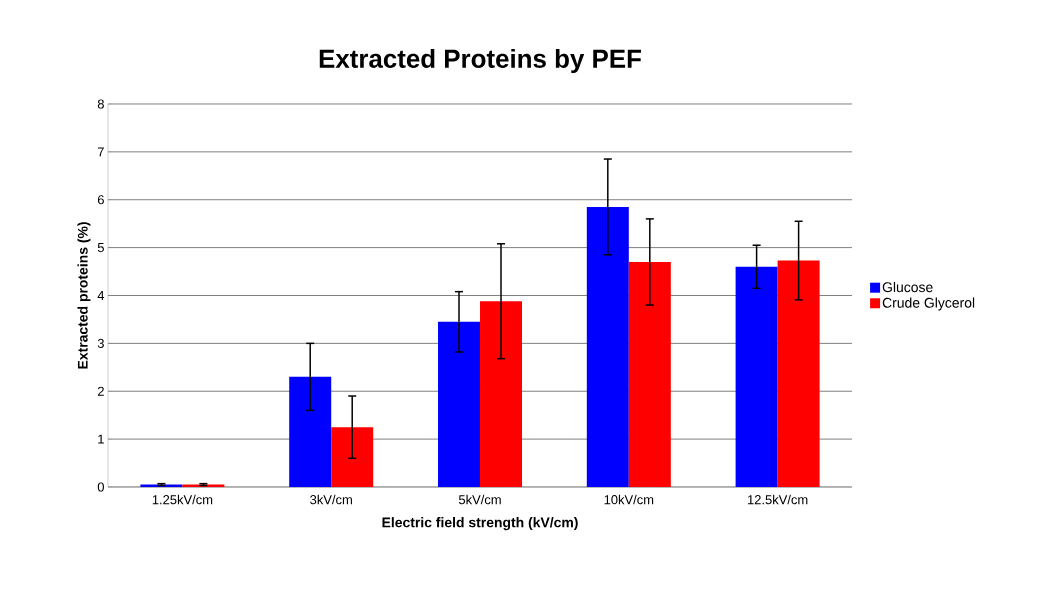 The image size is (1046, 594). What do you see at coordinates (928, 304) in the screenshot?
I see `legend-label: Crude Glycerol` at bounding box center [928, 304].